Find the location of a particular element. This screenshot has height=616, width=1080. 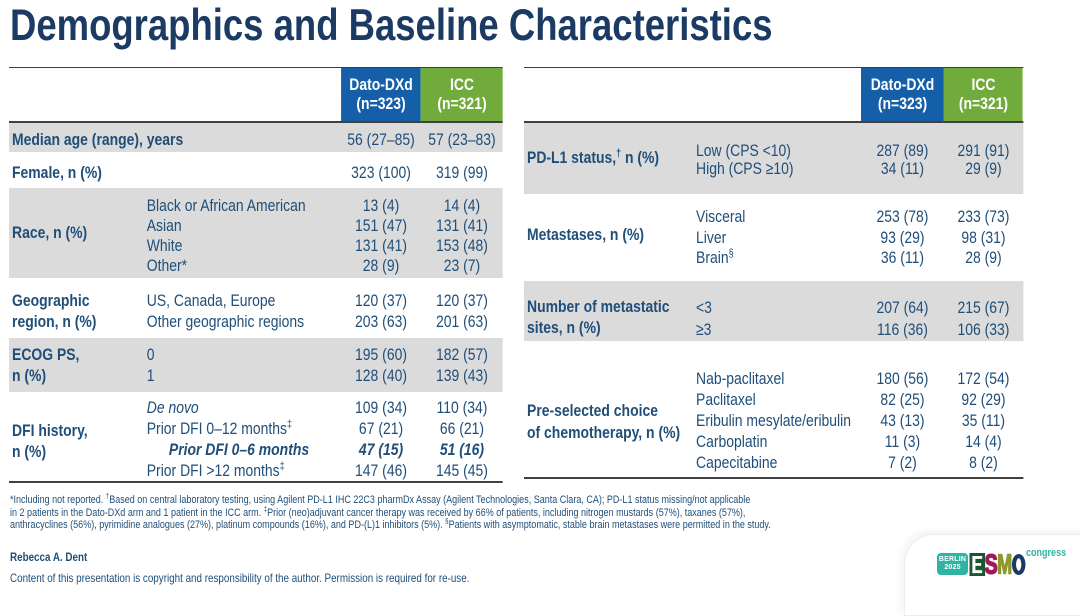

svg-text: S is located at coordinates (990, 564).